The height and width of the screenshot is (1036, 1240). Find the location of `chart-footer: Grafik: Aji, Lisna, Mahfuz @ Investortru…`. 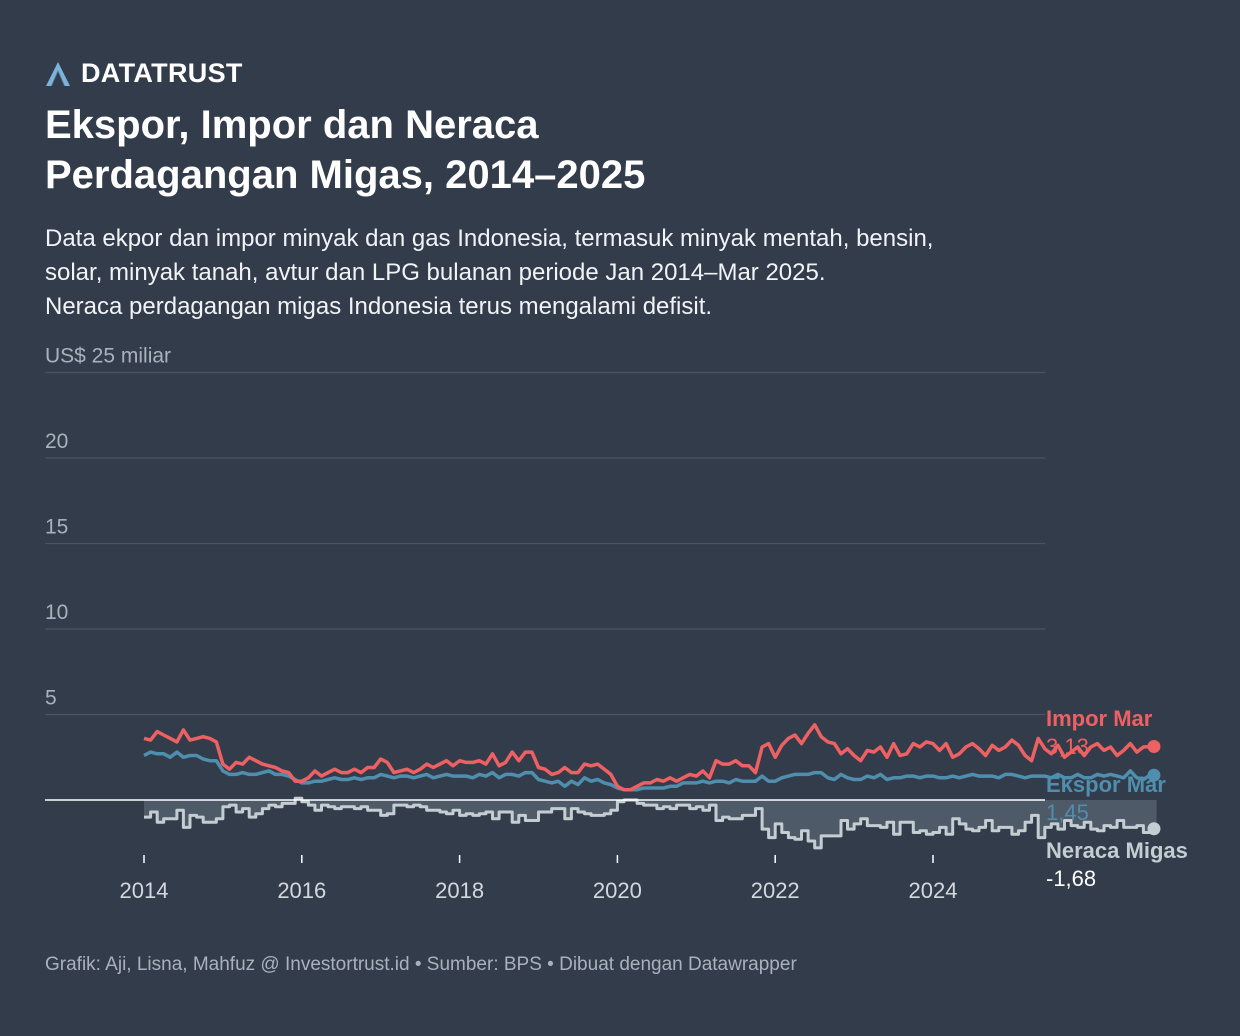

chart-footer: Grafik: Aji, Lisna, Mahfuz @ Investortru… is located at coordinates (421, 964).